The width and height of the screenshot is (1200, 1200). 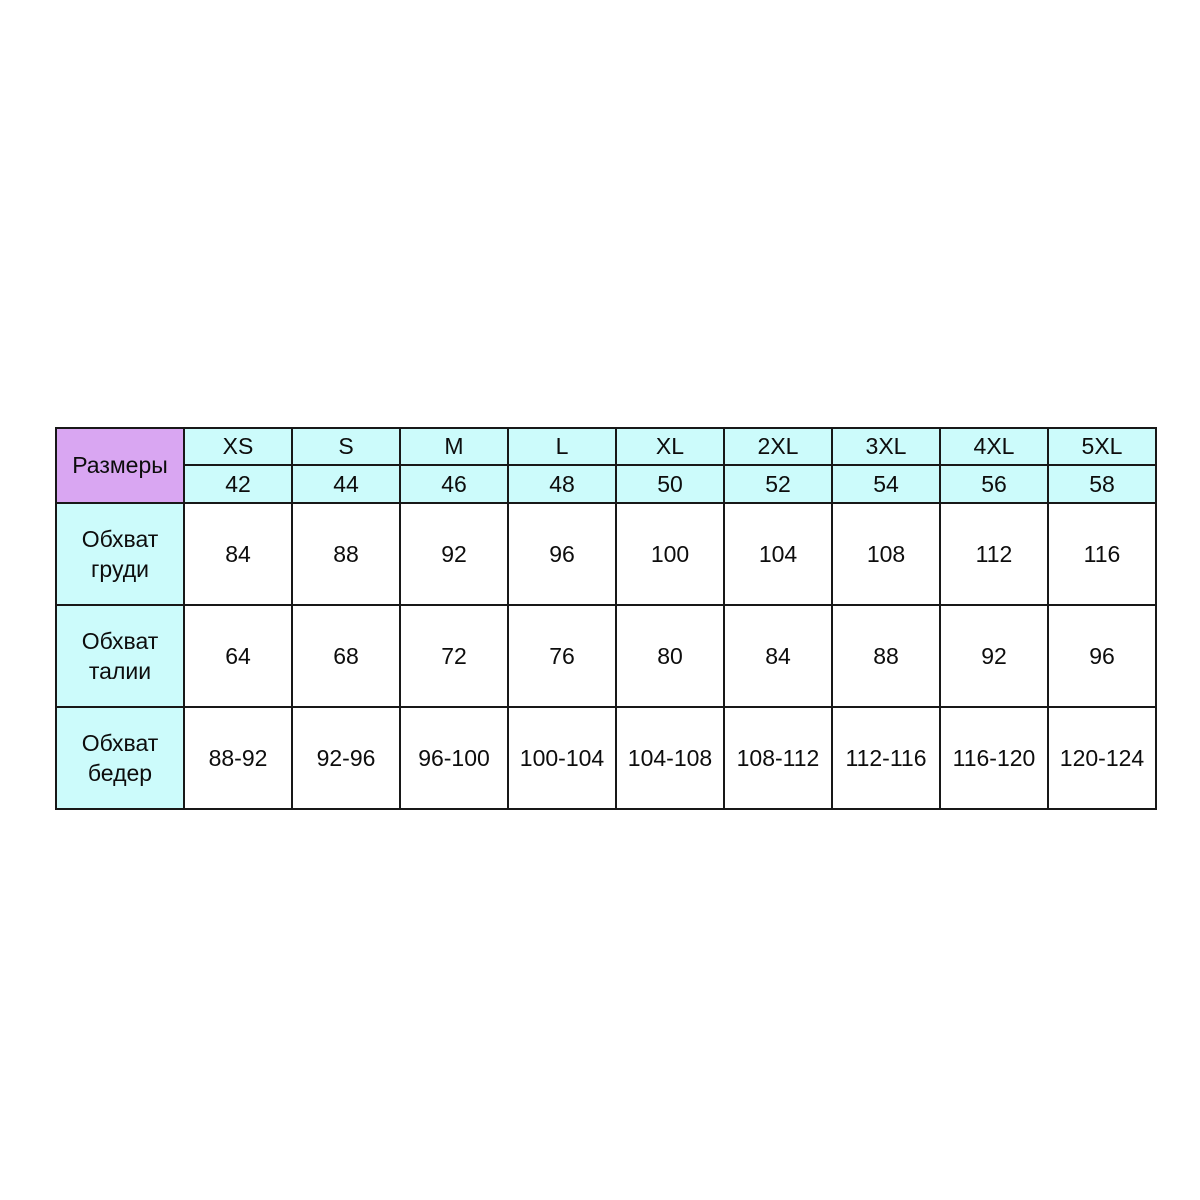 I want to click on size-number-header: 54, so click(x=886, y=484).